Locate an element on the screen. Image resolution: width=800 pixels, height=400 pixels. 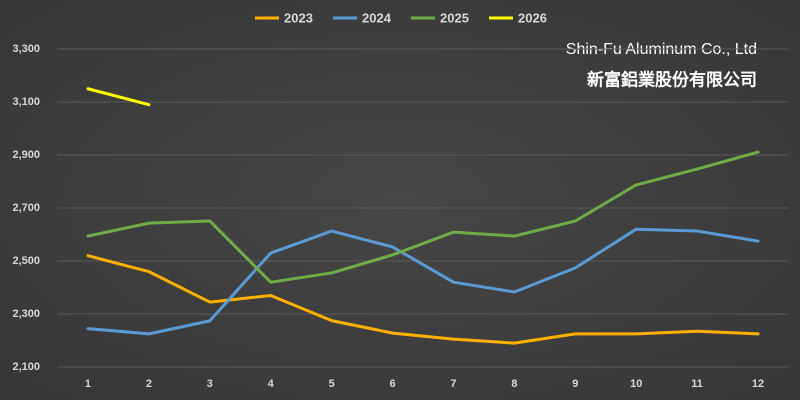
x-tick-label: 7 is located at coordinates (453, 384).